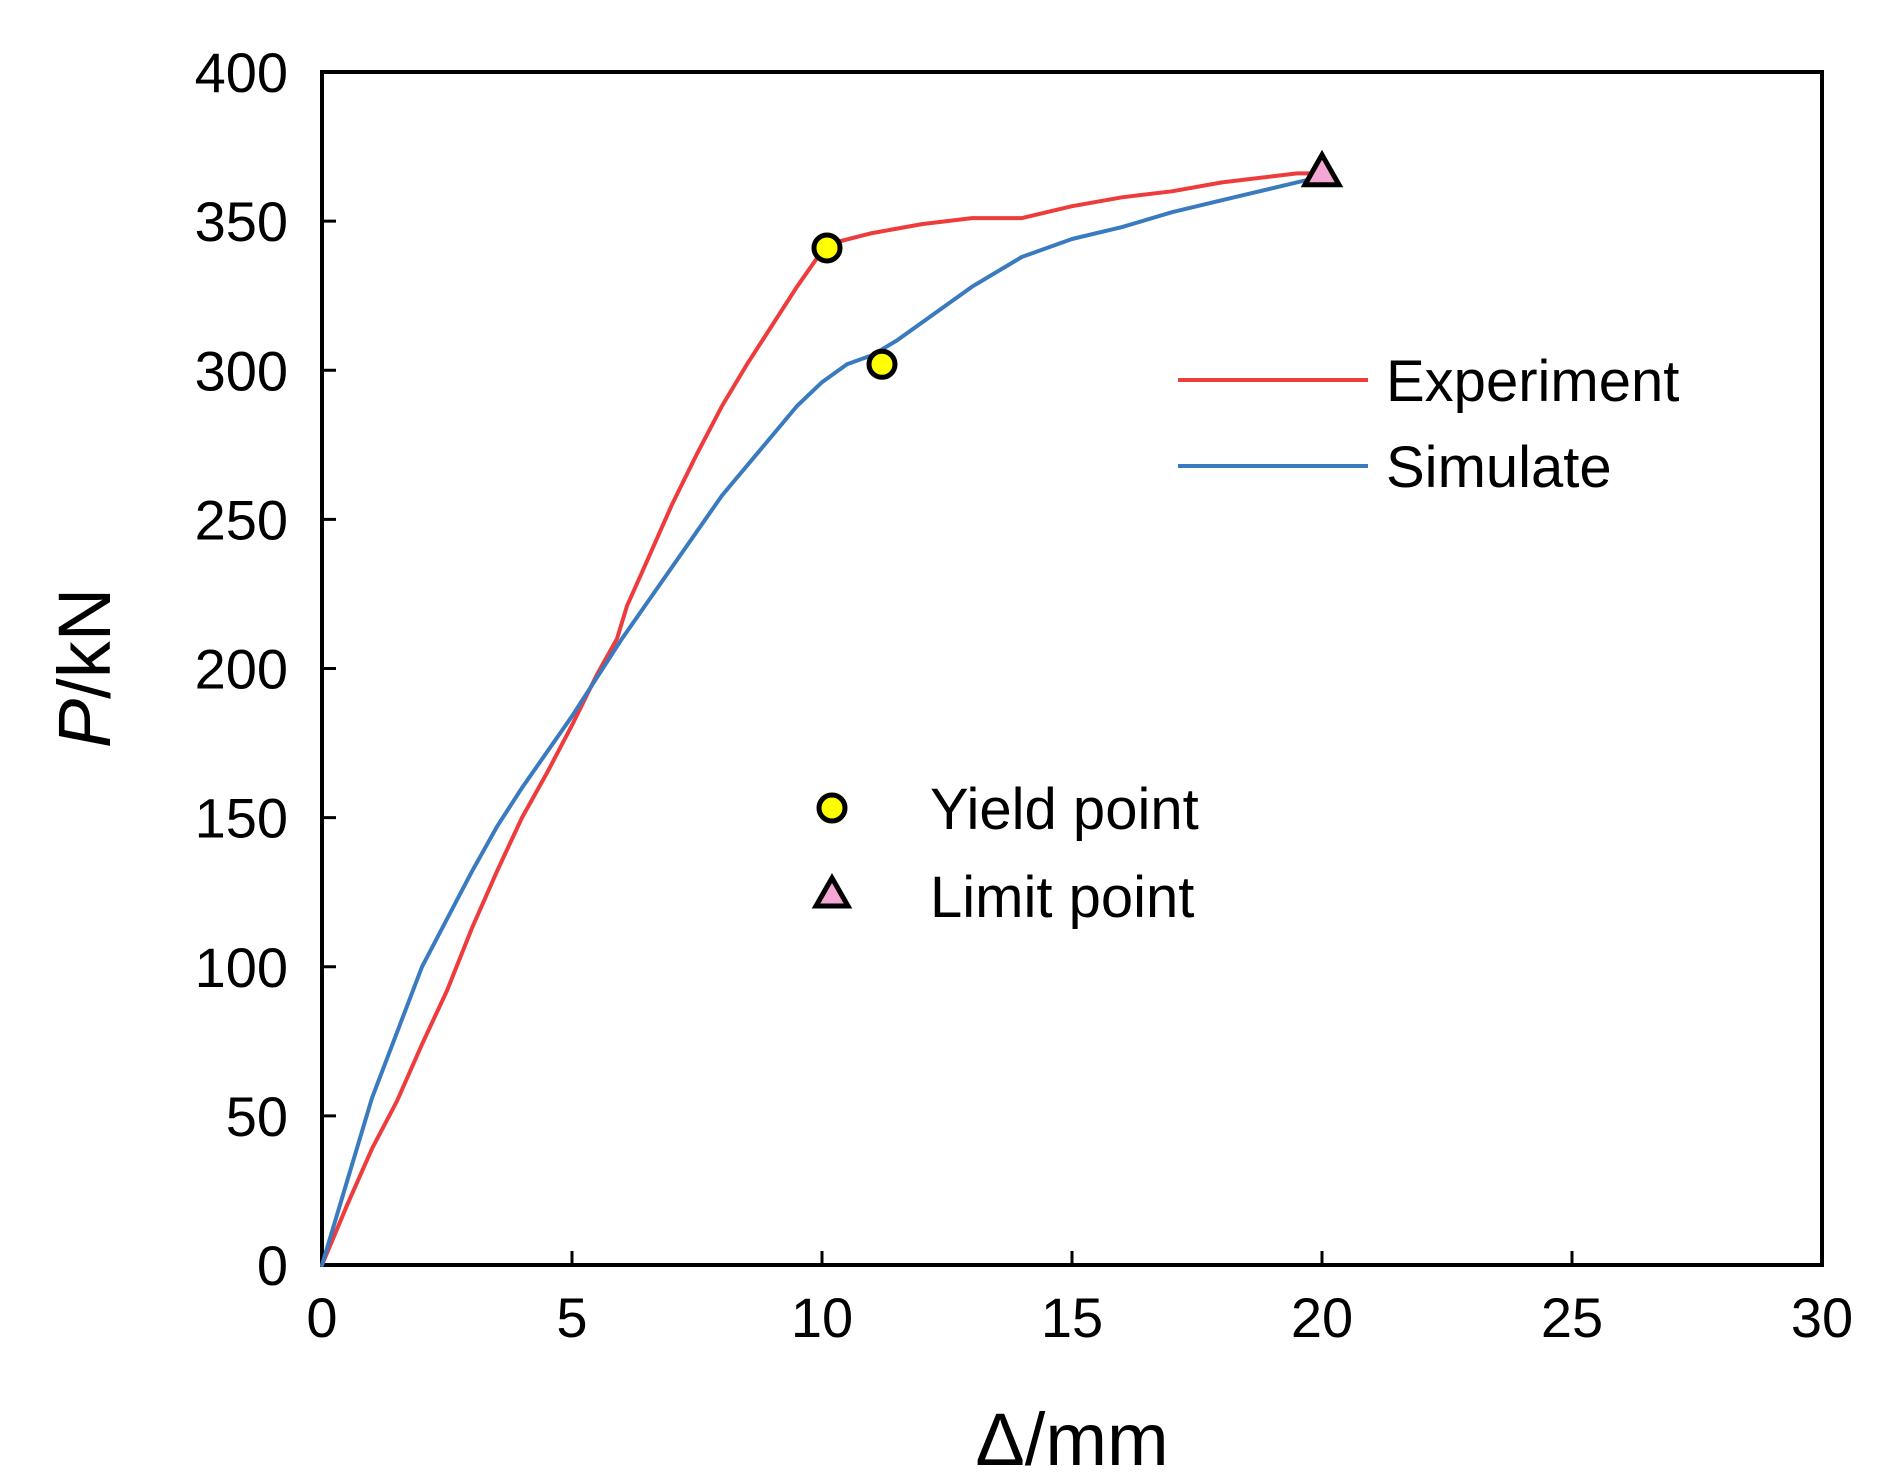 The height and width of the screenshot is (1477, 1886). I want to click on legend-label-simulate: Simulate, so click(1499, 467).